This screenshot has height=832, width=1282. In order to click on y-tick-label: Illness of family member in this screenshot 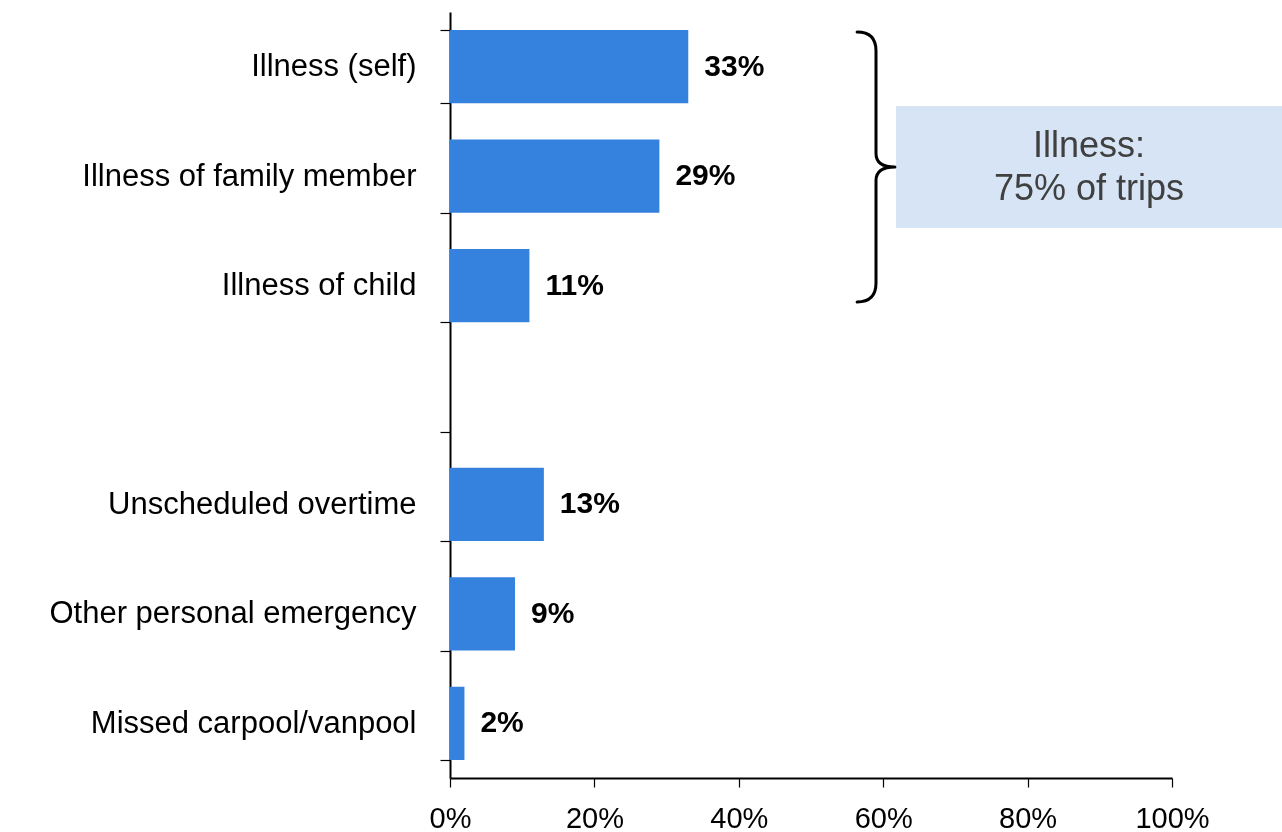, I will do `click(249, 175)`.